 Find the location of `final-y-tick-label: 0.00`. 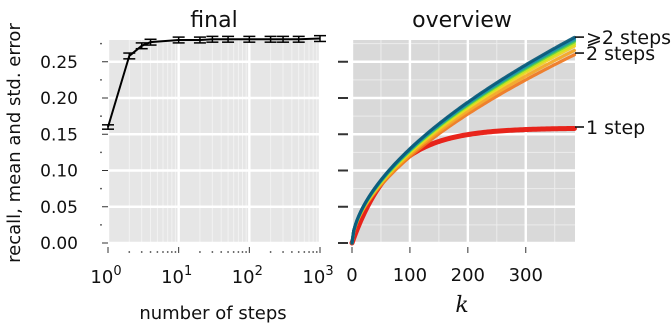

final-y-tick-label: 0.00 is located at coordinates (59, 244).